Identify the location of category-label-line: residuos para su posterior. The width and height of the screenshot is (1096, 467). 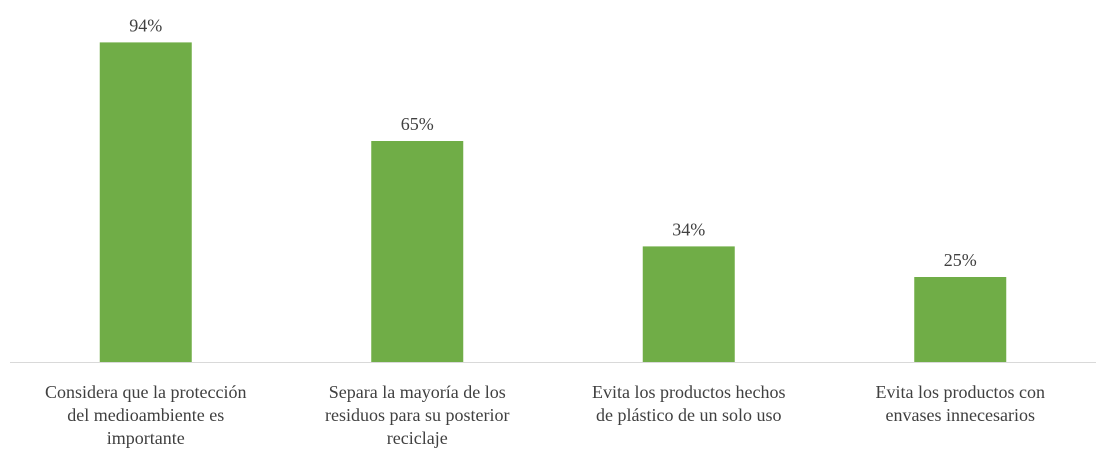
(417, 415).